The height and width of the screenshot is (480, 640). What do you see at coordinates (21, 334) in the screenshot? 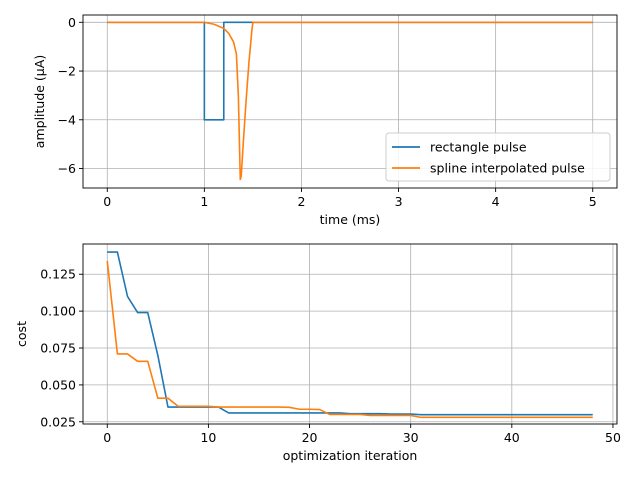
I see `y-axis-label: cost` at bounding box center [21, 334].